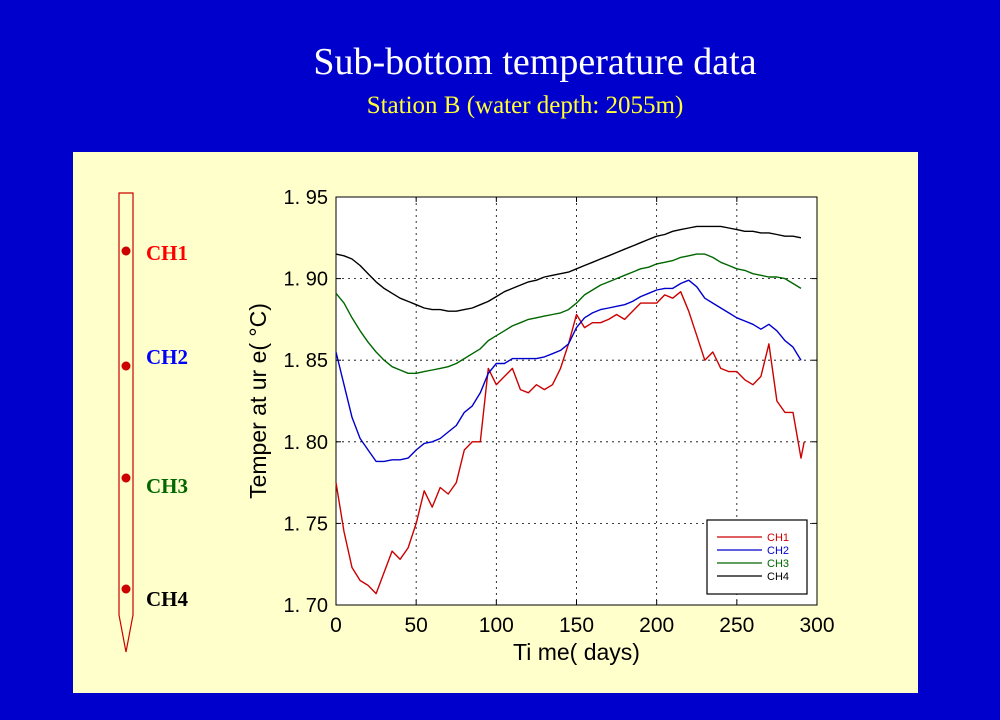 The width and height of the screenshot is (1000, 720). I want to click on x-tick-label: 150, so click(576, 625).